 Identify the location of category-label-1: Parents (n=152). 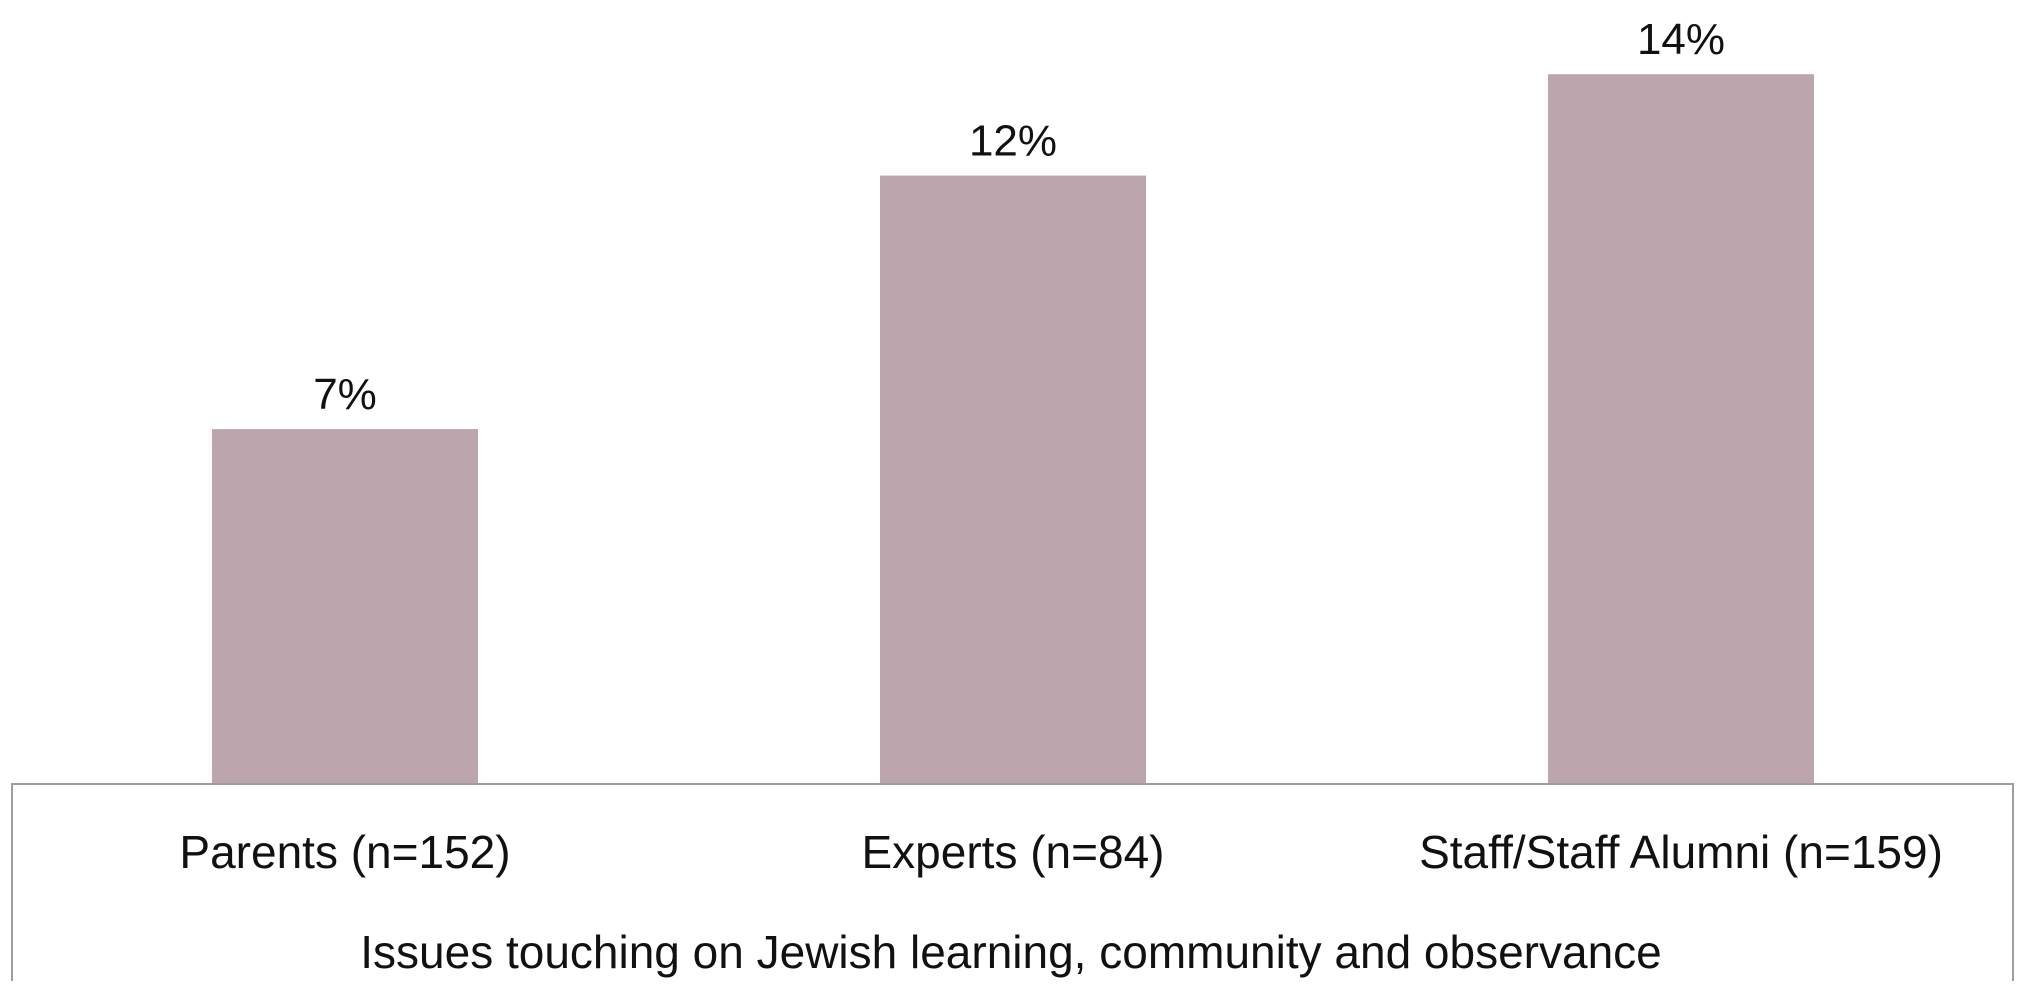
(344, 852).